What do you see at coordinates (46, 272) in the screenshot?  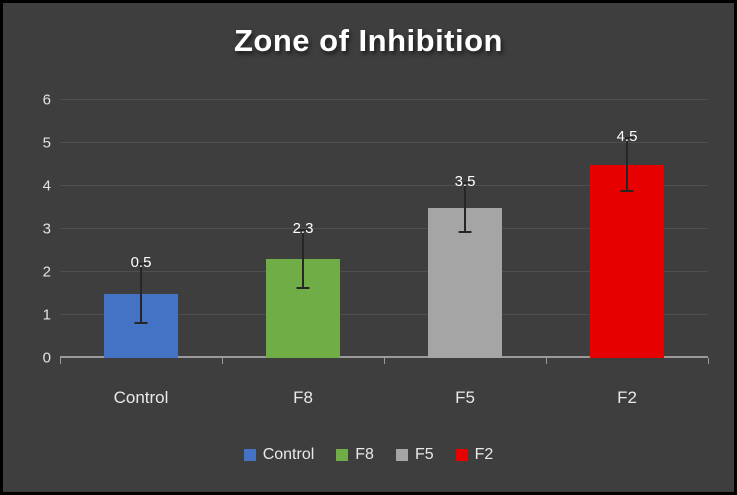 I see `y-axis-tick-label: 2` at bounding box center [46, 272].